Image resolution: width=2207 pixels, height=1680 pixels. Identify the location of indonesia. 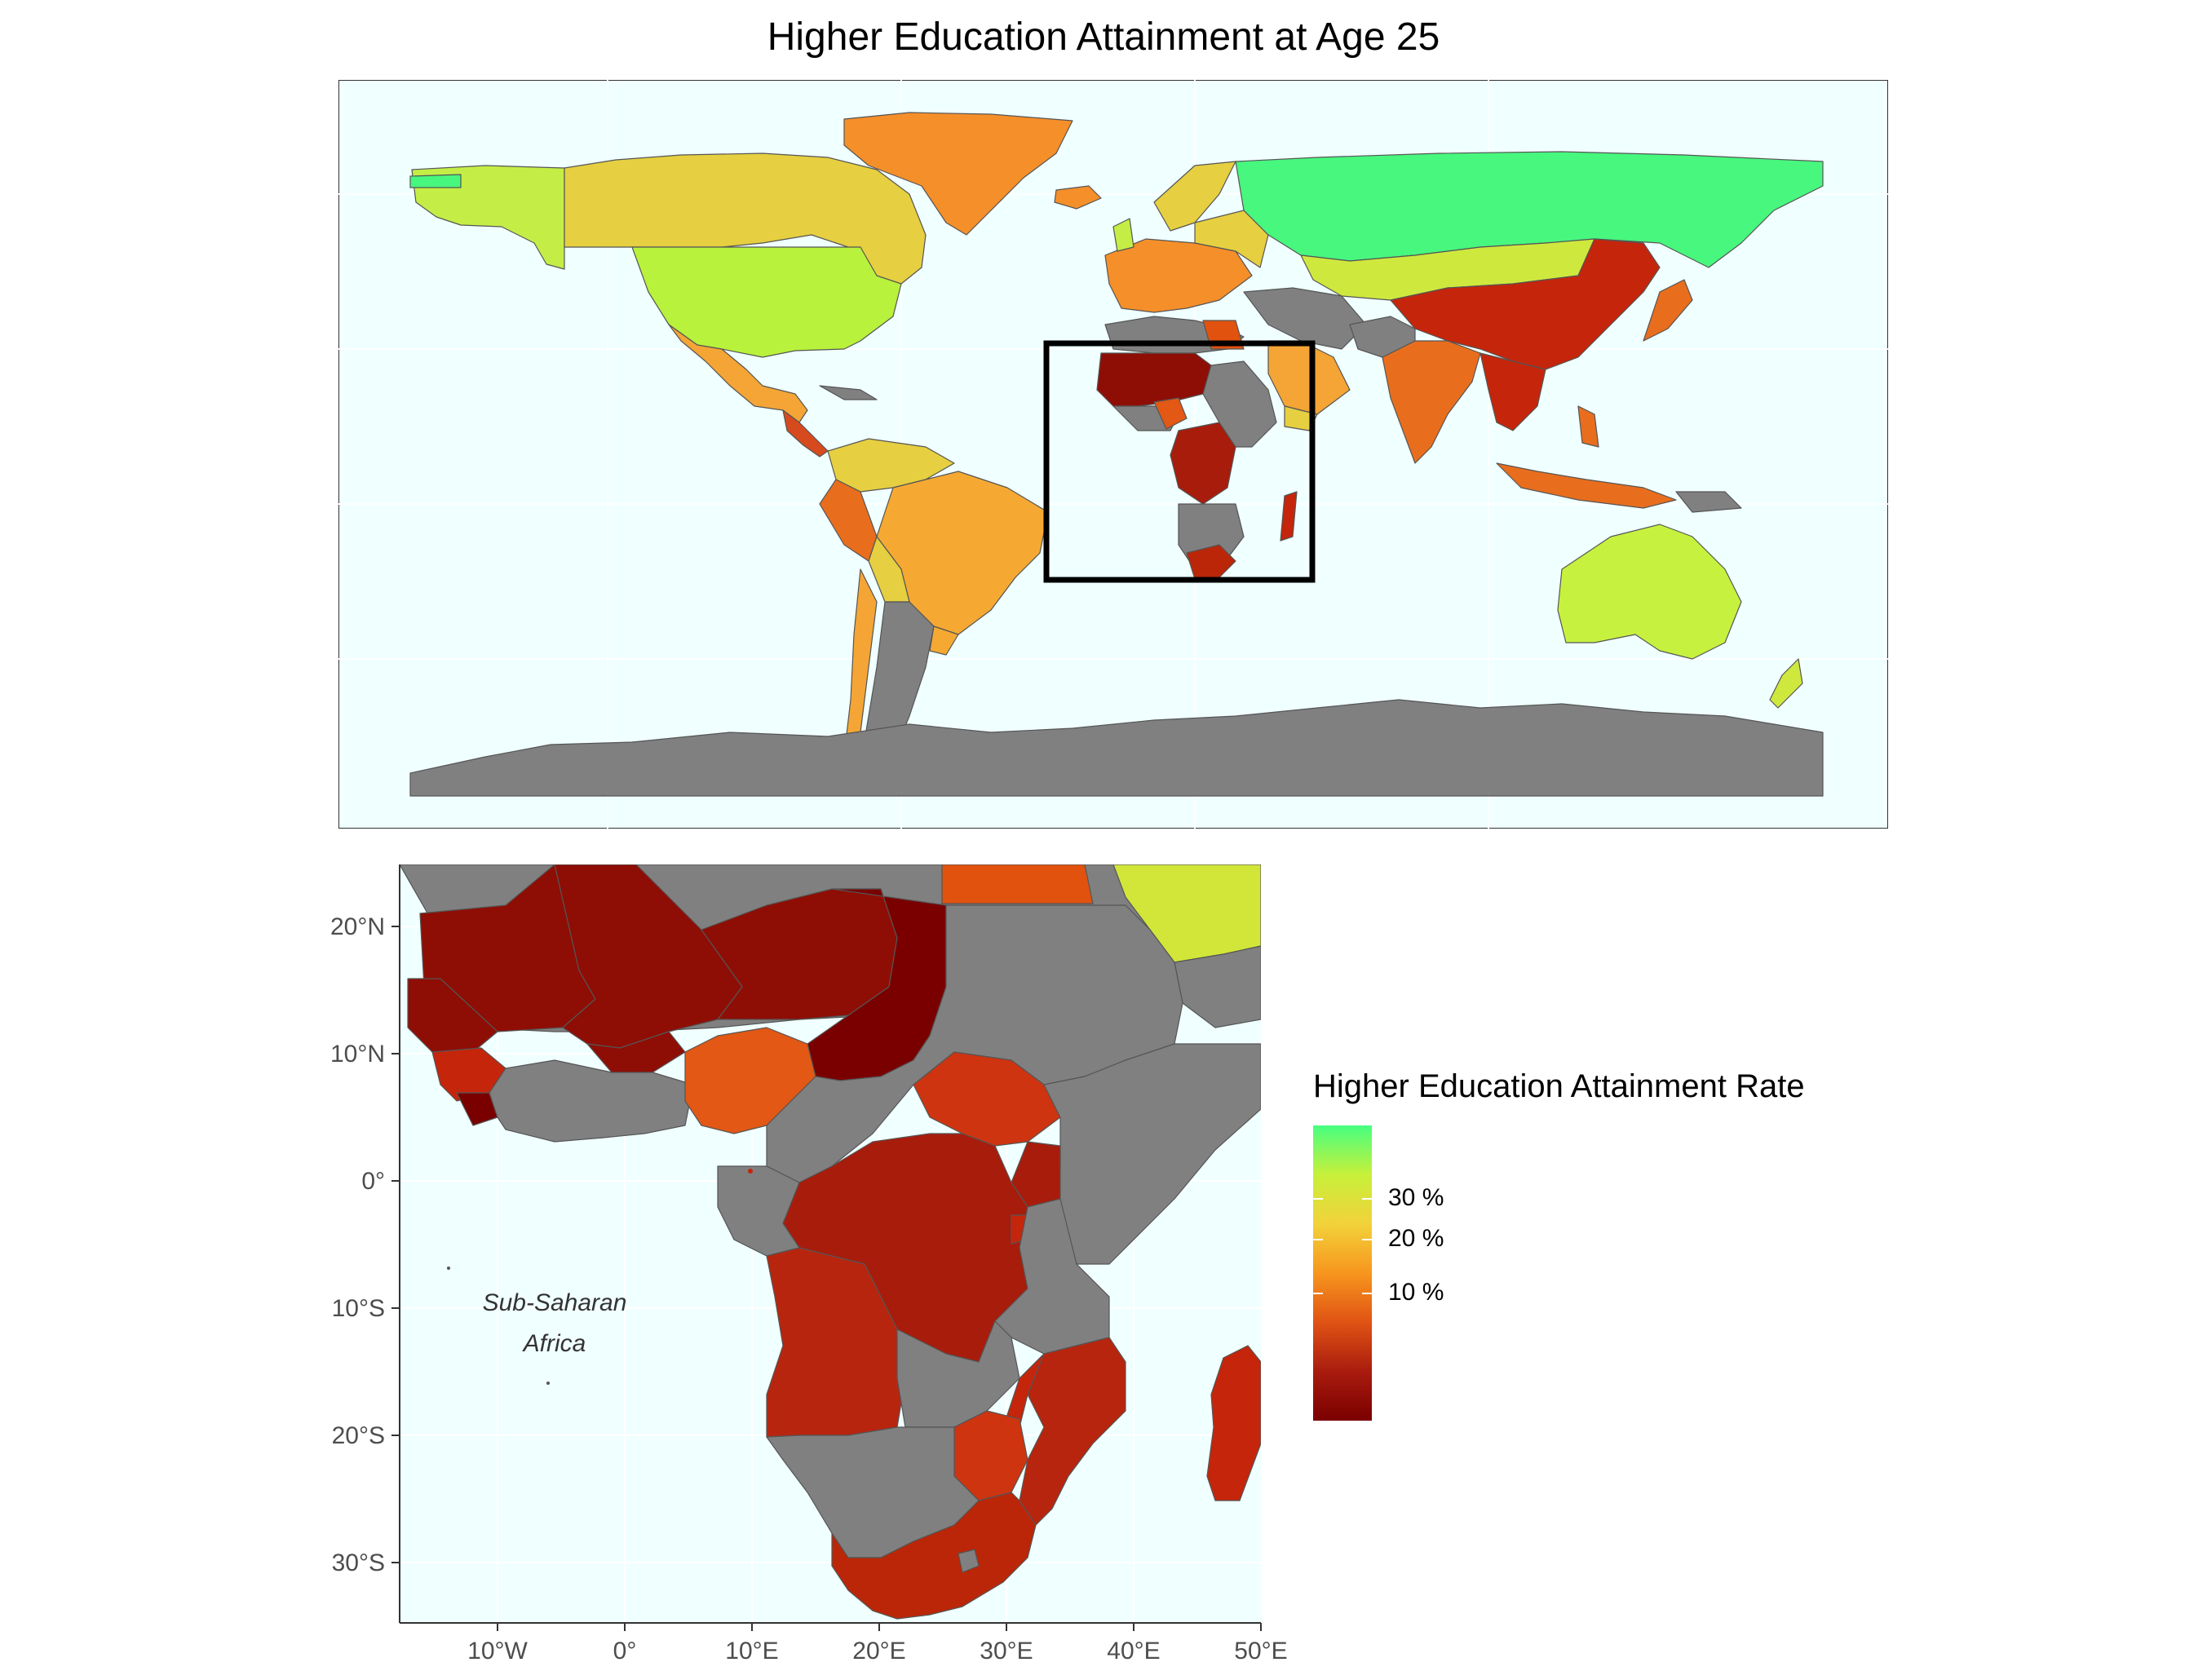
(1586, 486).